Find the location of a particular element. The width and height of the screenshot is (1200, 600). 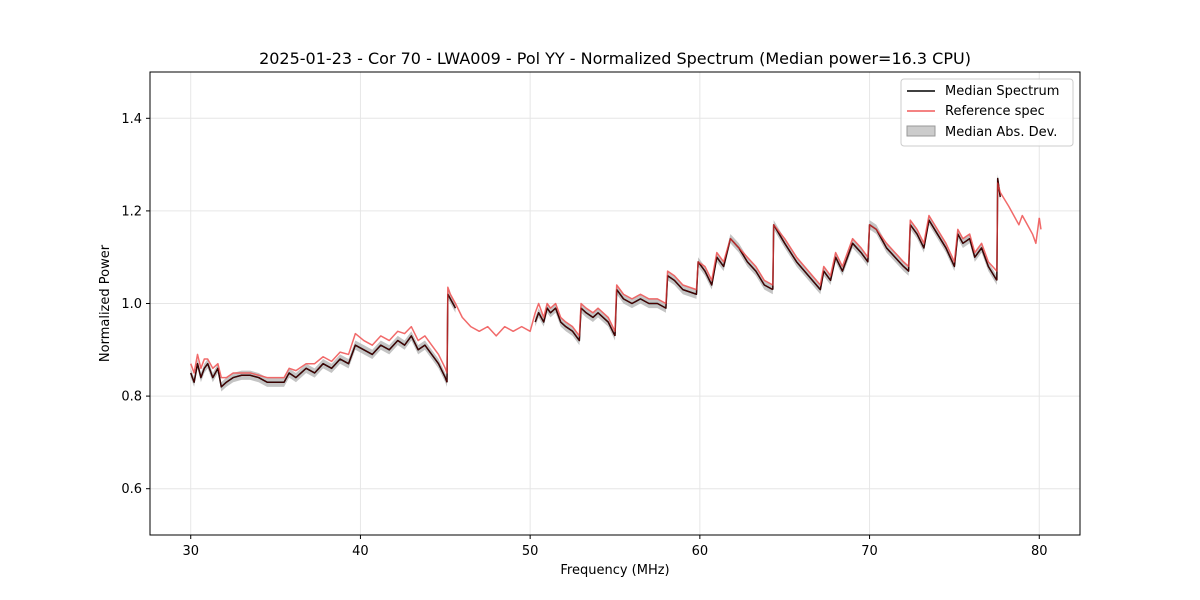

legend-box is located at coordinates (987, 112).